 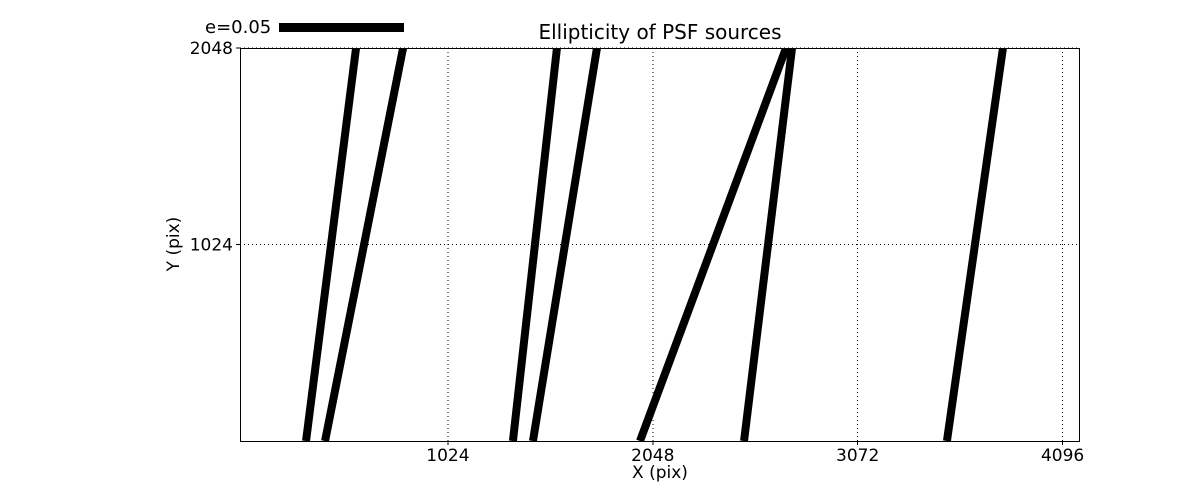 I want to click on y-tick-label: 2048, so click(x=211, y=49).